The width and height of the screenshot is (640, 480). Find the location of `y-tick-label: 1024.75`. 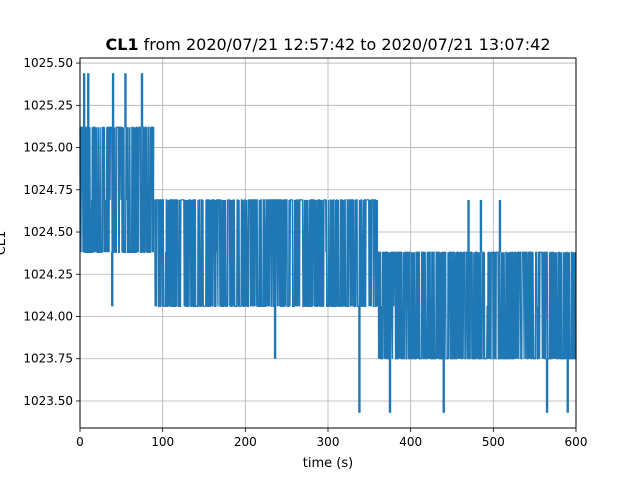

y-tick-label: 1024.75 is located at coordinates (48, 190).